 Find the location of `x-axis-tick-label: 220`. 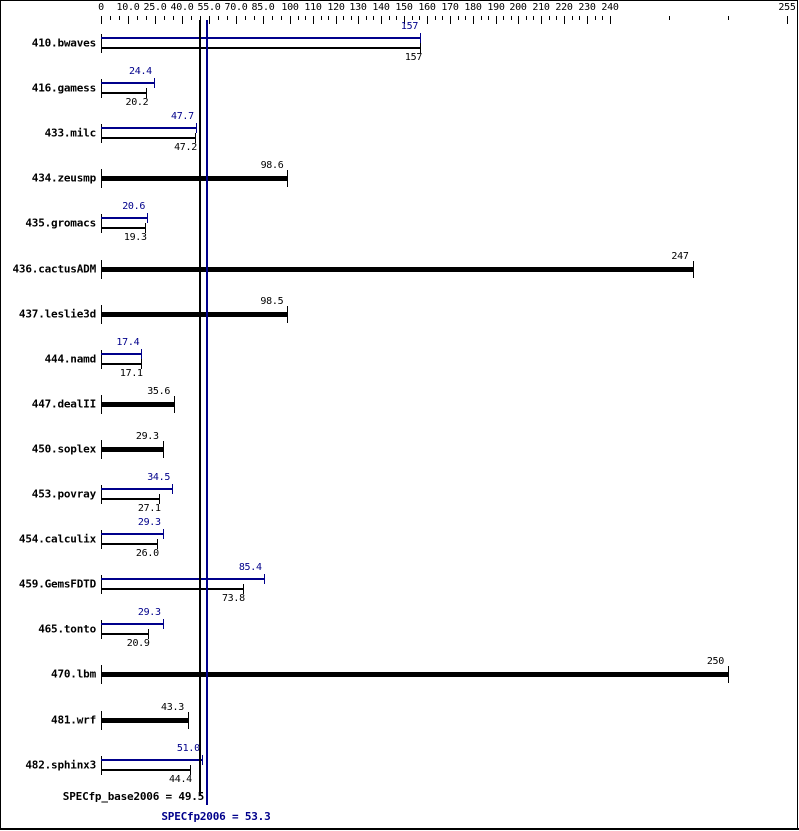

x-axis-tick-label: 220 is located at coordinates (564, 7).